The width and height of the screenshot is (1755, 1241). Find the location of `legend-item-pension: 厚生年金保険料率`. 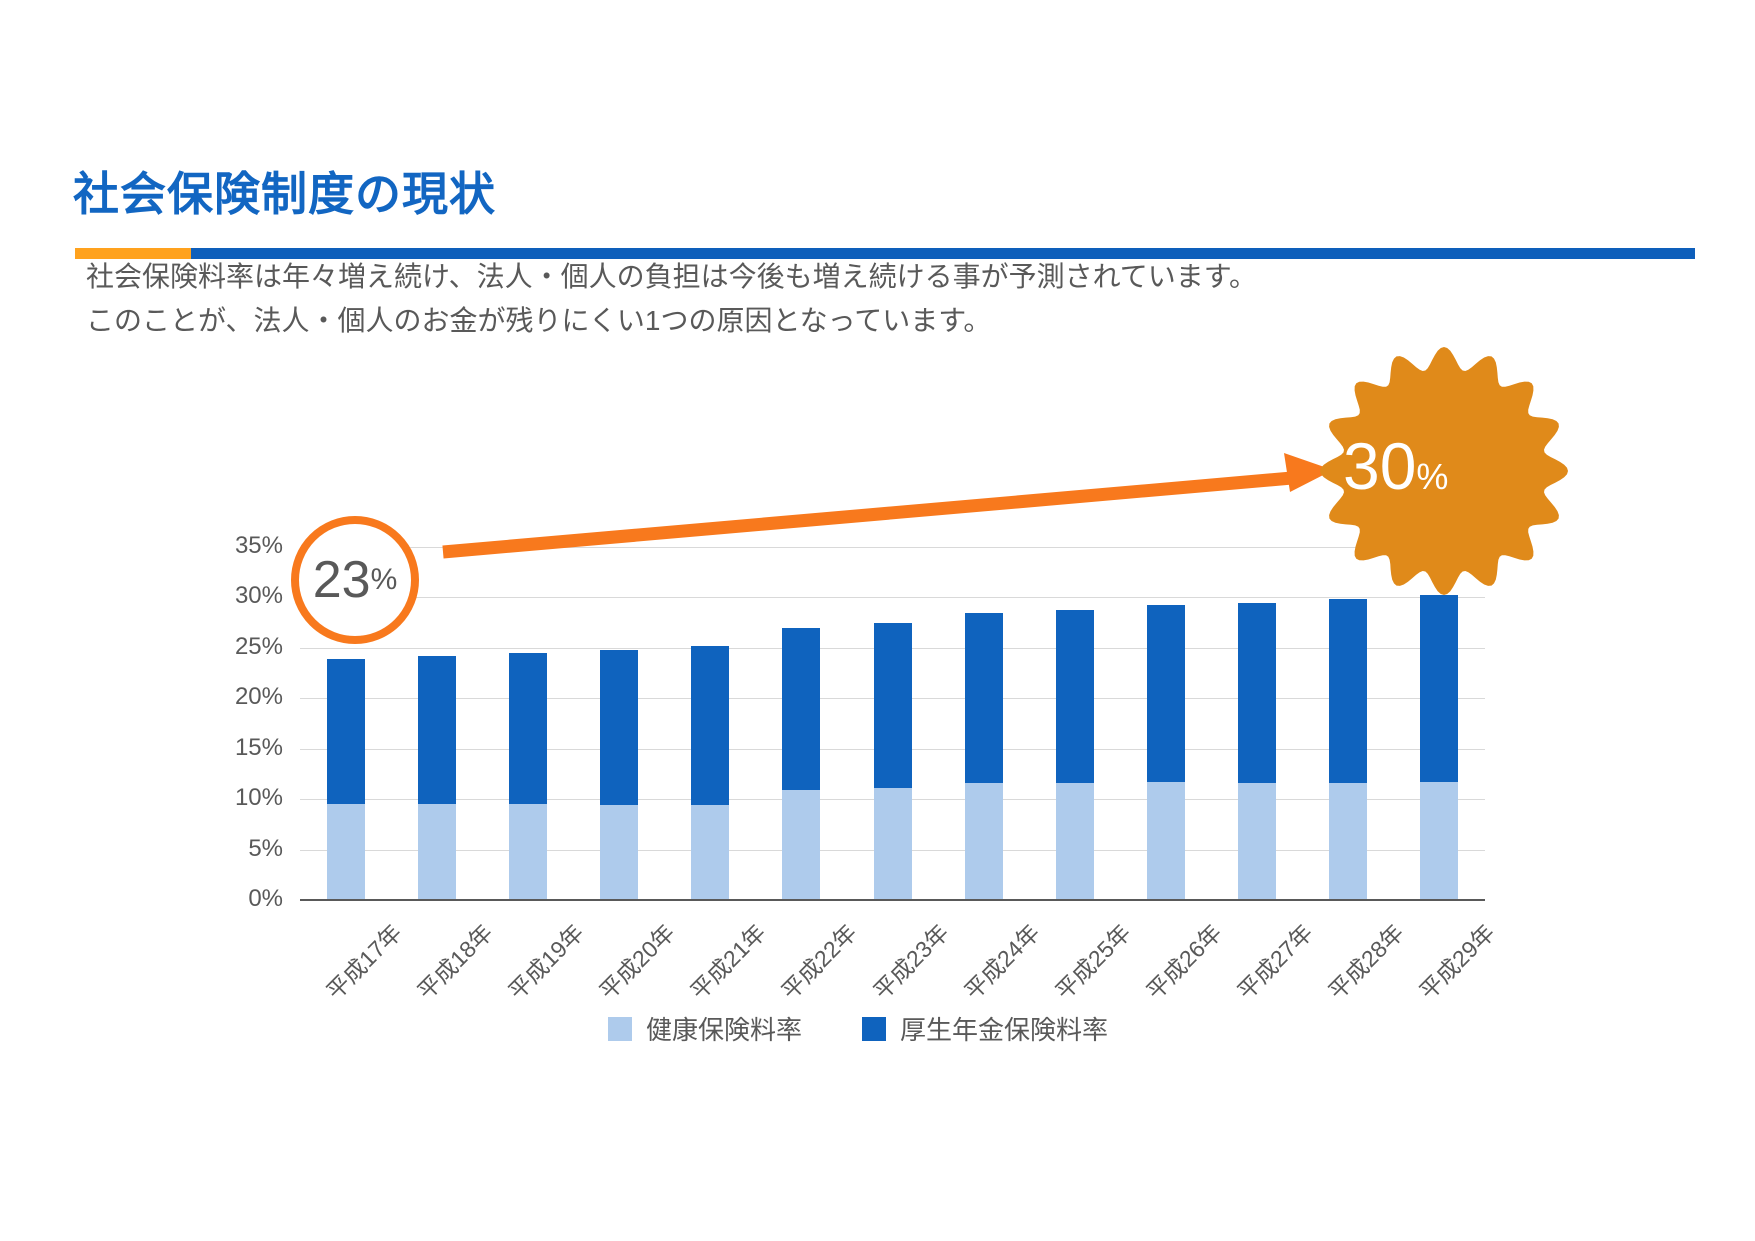

legend-item-pension: 厚生年金保険料率 is located at coordinates (985, 1028).